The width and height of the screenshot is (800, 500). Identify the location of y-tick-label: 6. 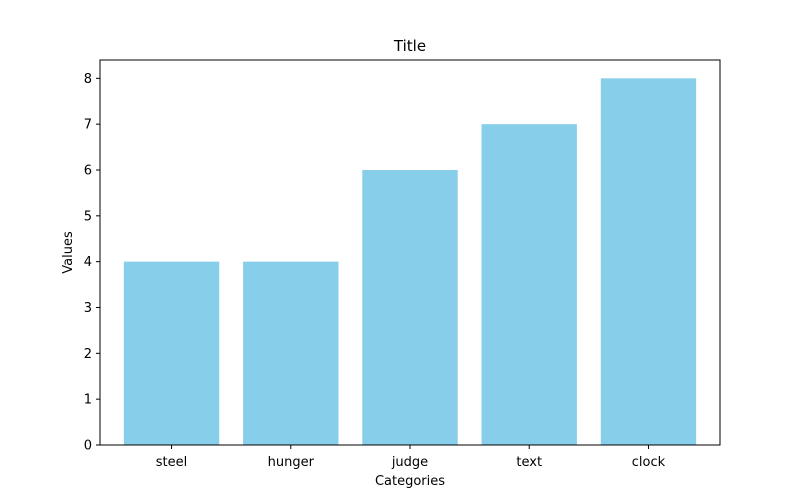
(88, 171).